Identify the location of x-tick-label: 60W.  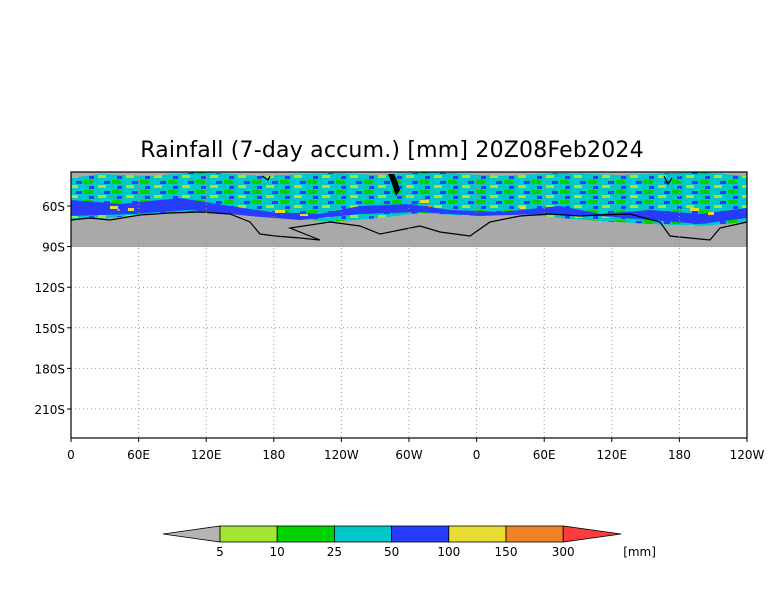
(408, 455).